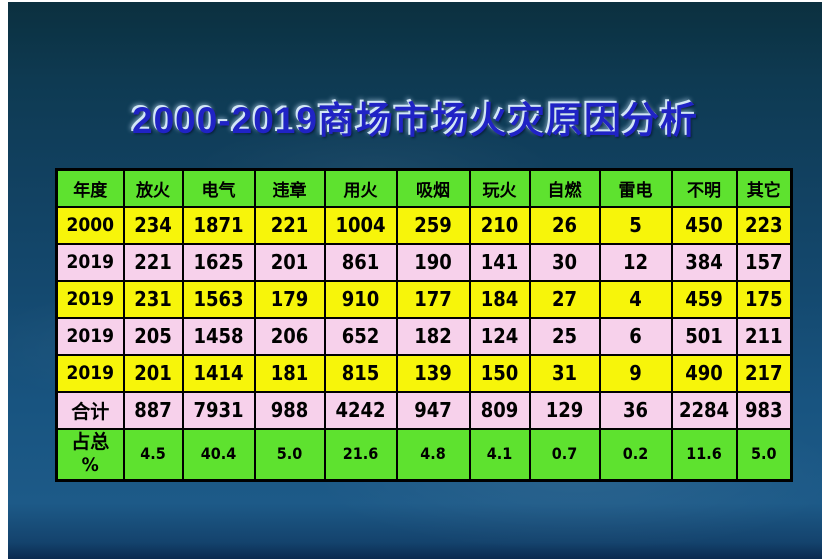 The image size is (822, 559). What do you see at coordinates (499, 336) in the screenshot?
I see `table-cell: 124` at bounding box center [499, 336].